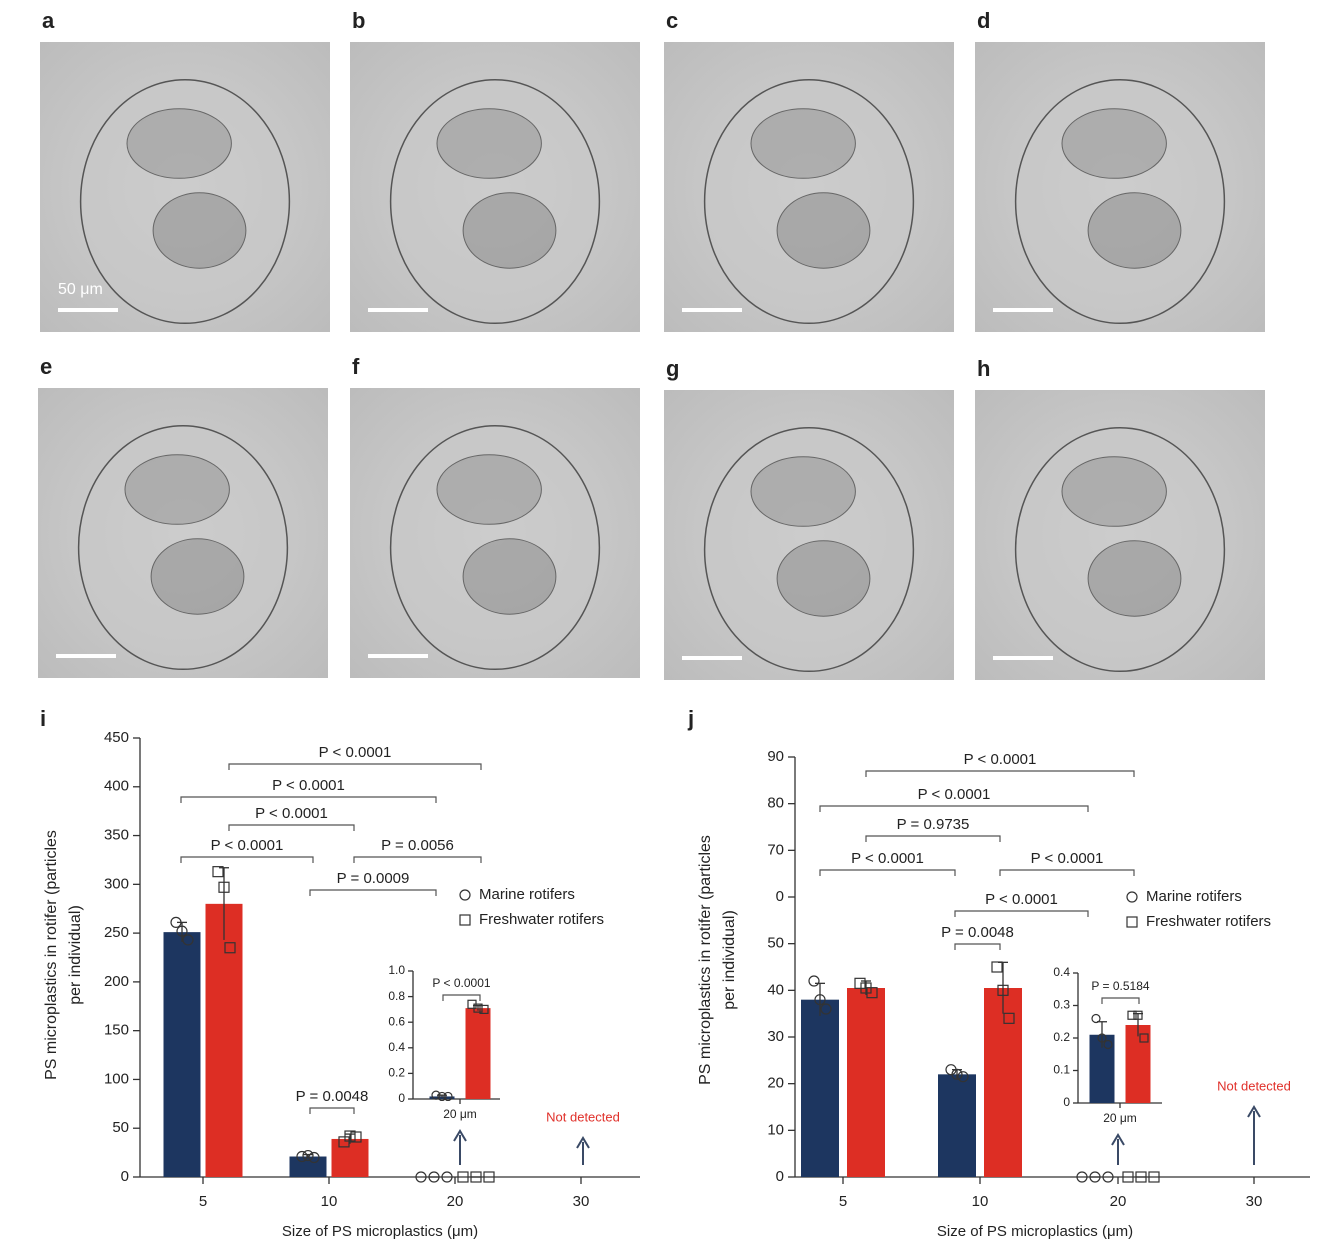  What do you see at coordinates (775, 1036) in the screenshot?
I see `y-tick-label: 30` at bounding box center [775, 1036].